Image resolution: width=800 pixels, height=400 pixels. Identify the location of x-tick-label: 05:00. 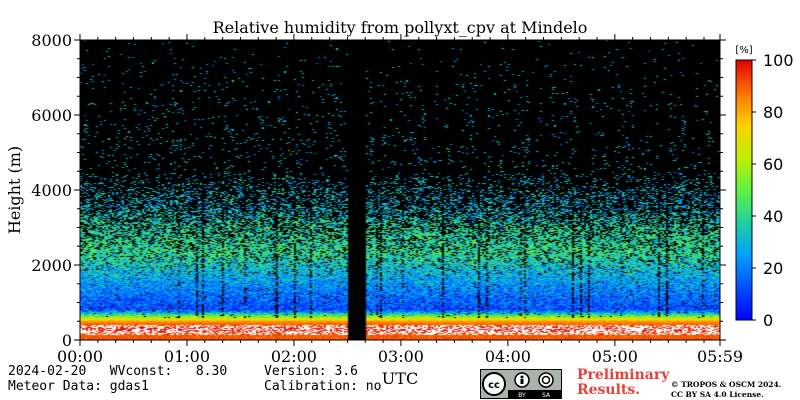
(615, 356).